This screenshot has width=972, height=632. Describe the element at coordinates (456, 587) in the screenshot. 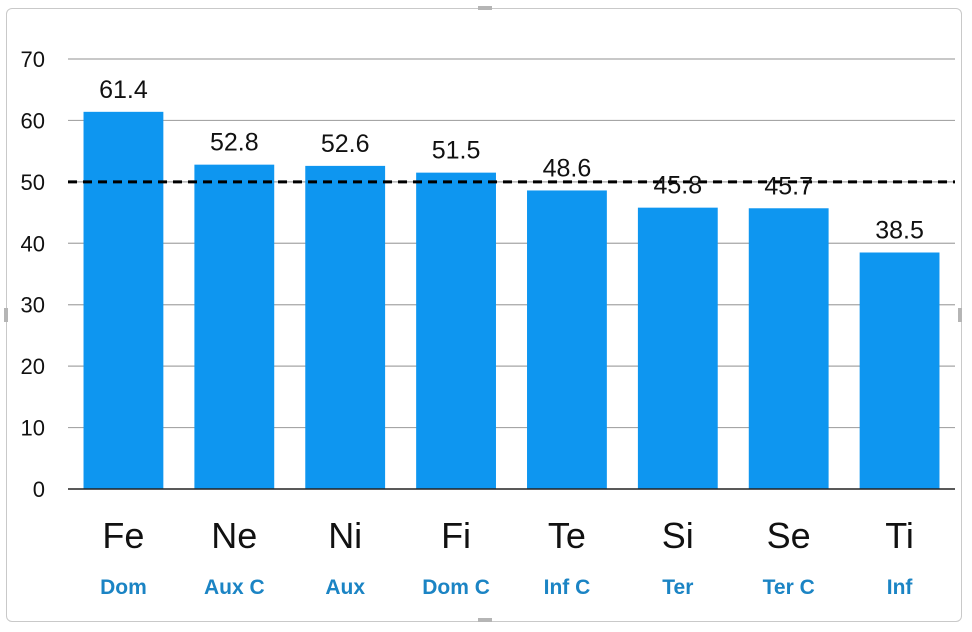

I see `function-position-label: Dom C` at that location.